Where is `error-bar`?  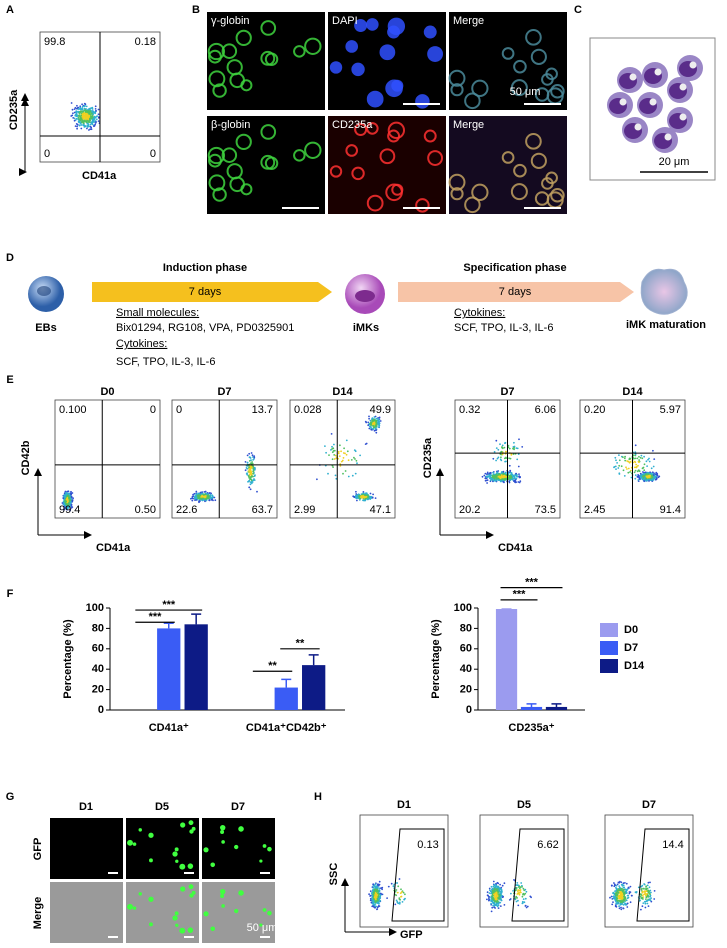
error-bar is located at coordinates (168, 625).